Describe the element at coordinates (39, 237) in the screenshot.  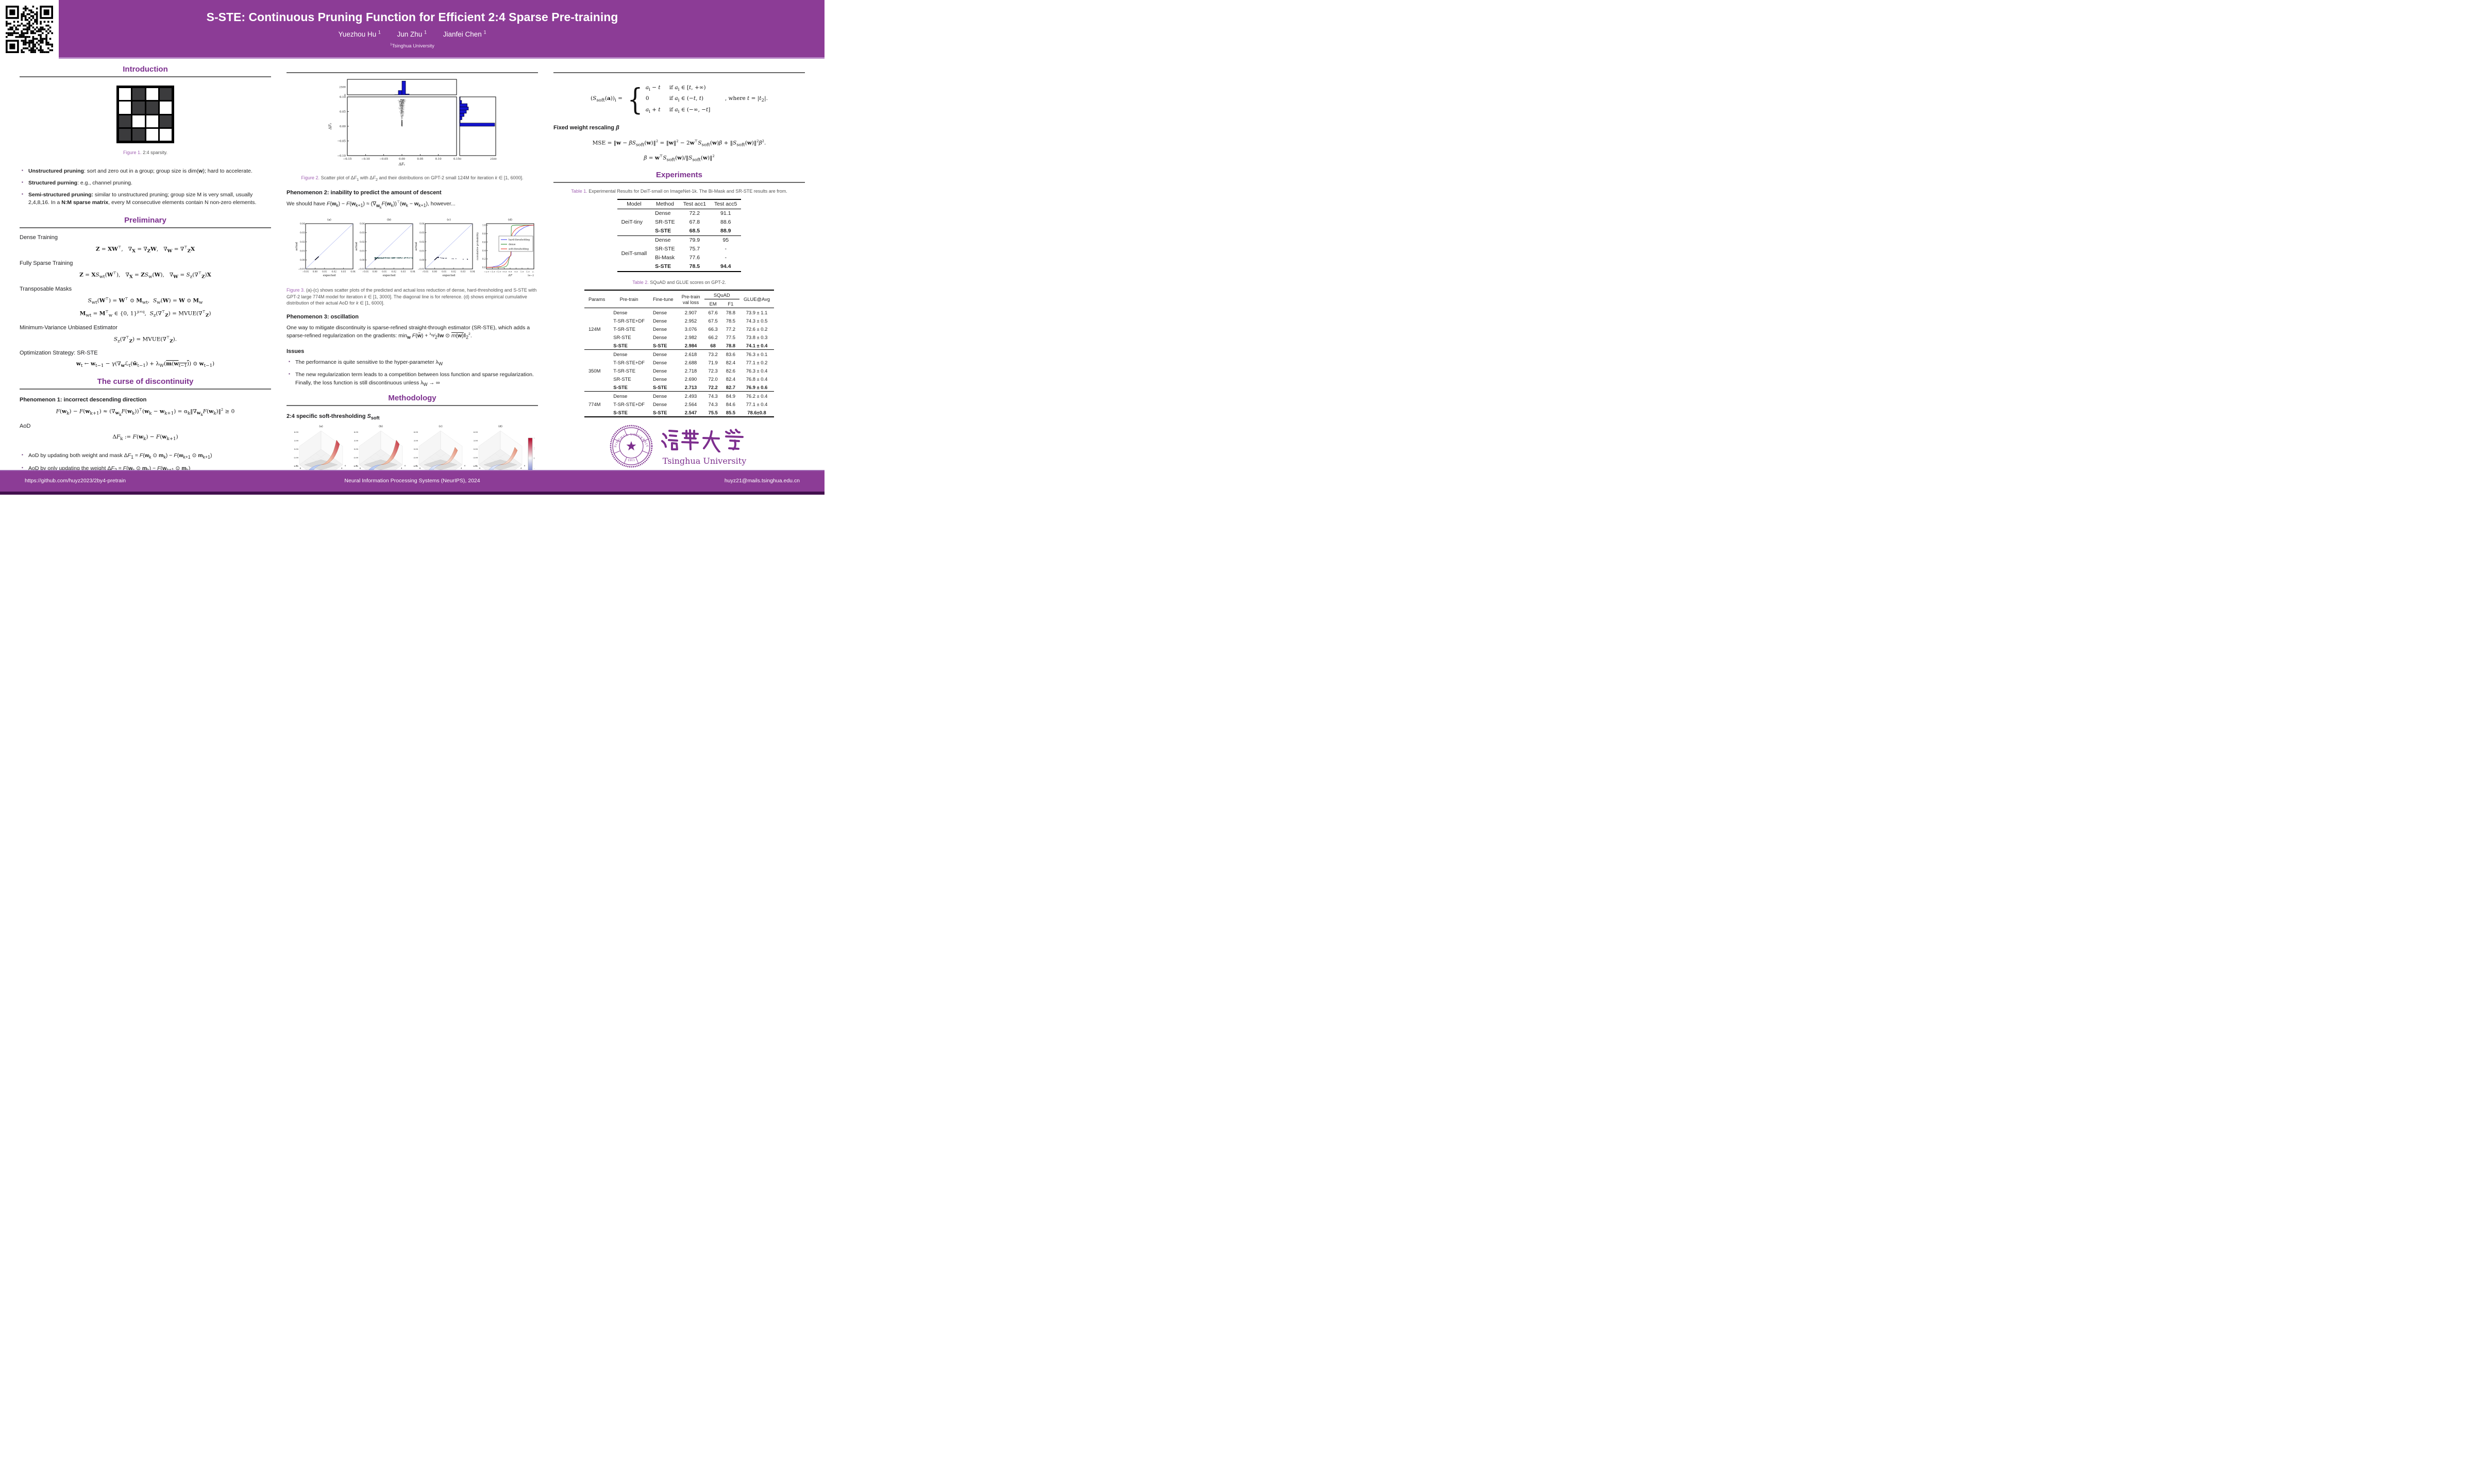
I see `preliminary-label: Dense Training` at that location.